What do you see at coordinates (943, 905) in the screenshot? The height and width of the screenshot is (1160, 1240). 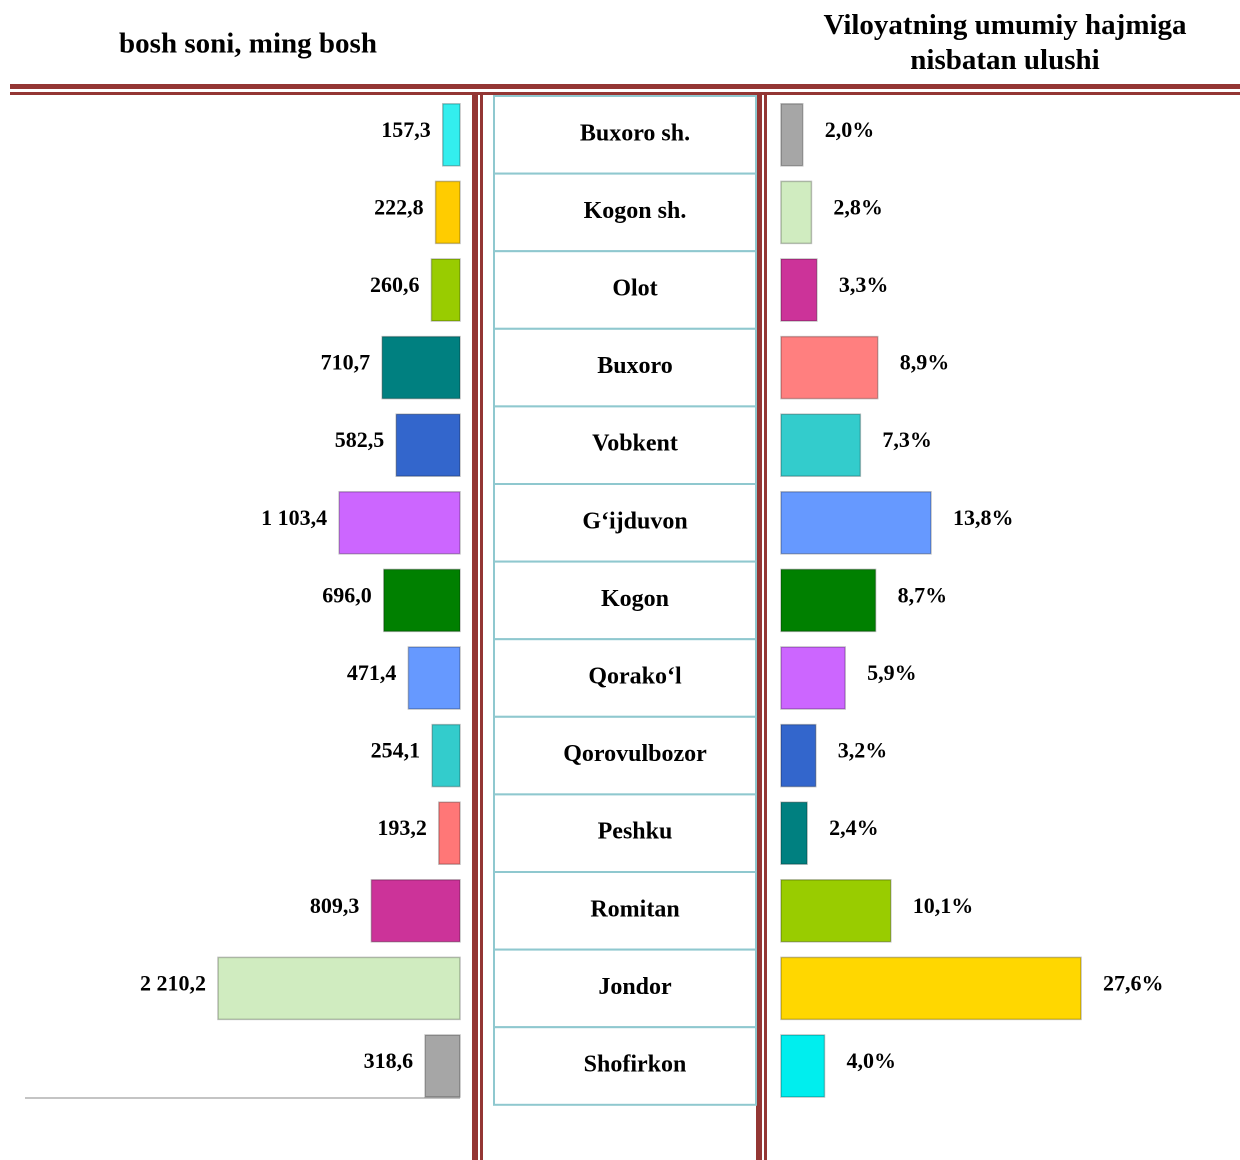 I see `value-label: 10,1%` at bounding box center [943, 905].